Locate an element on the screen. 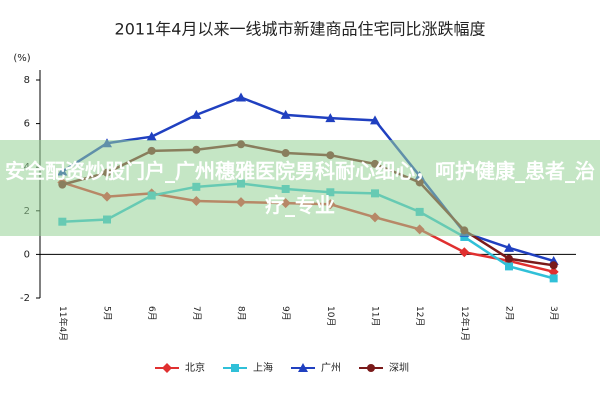 This screenshot has height=400, width=600. x-tick-label: 12年1月 is located at coordinates (465, 323).